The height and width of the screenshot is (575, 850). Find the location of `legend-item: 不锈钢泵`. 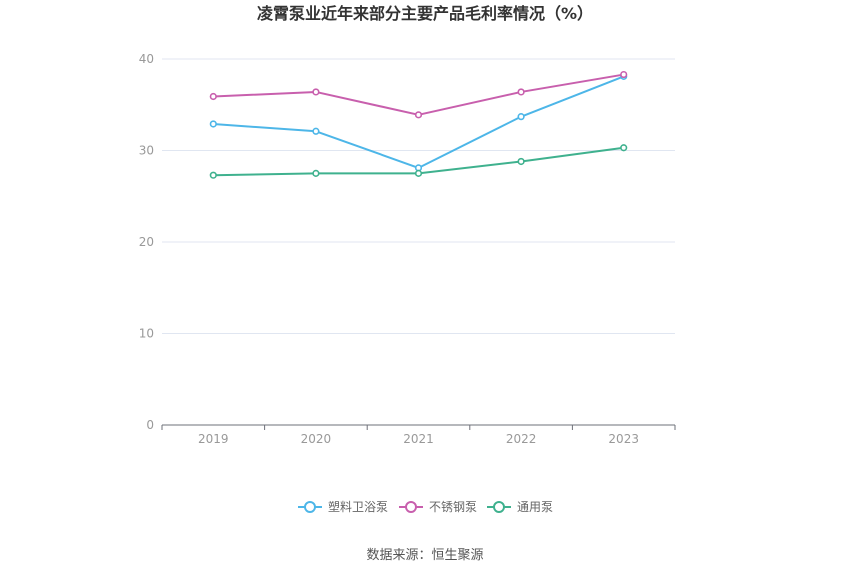

legend-item: 不锈钢泵 is located at coordinates (438, 507).